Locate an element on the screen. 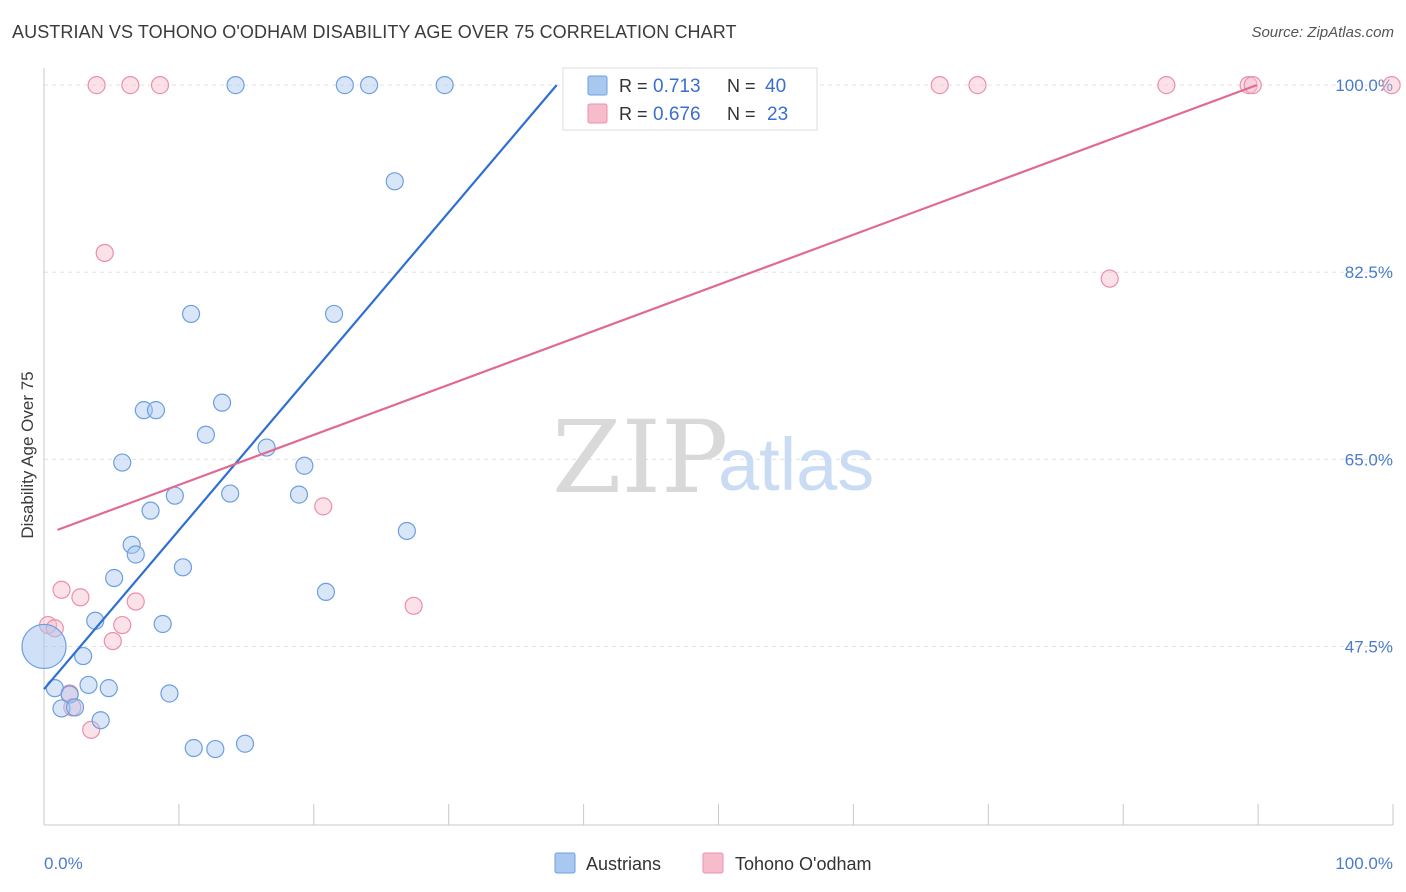 Image resolution: width=1406 pixels, height=892 pixels. legend-tohono-r-label: R = is located at coordinates (633, 114).